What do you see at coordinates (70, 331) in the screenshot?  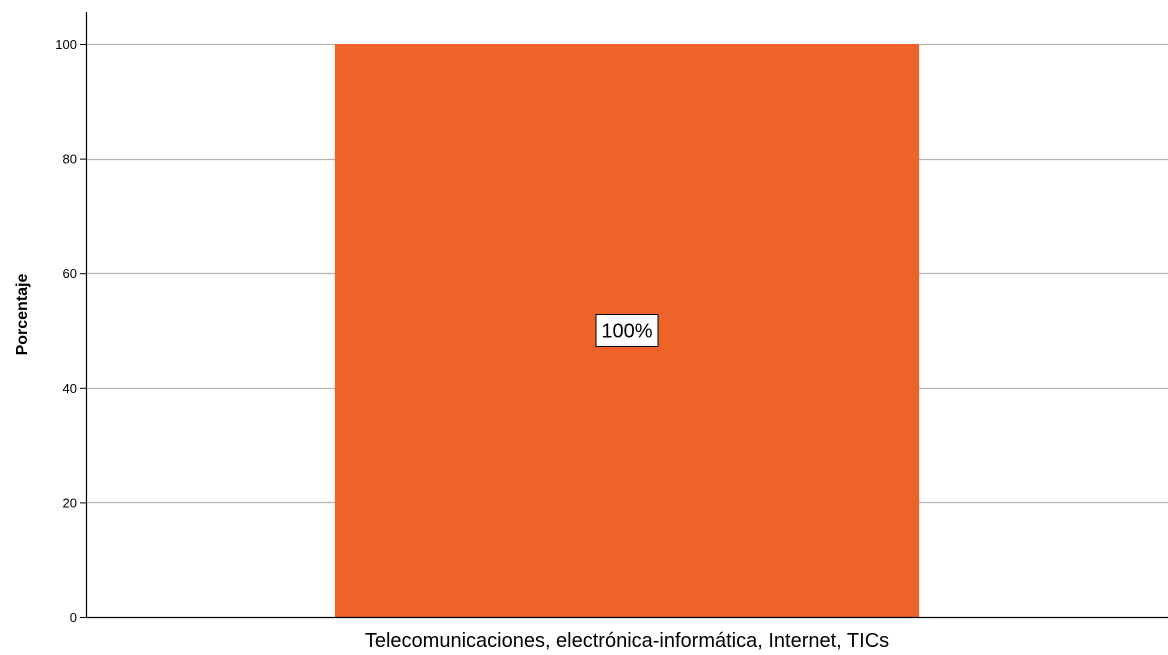 I see `y-tick-labels: 0 20 40 60 80 100` at bounding box center [70, 331].